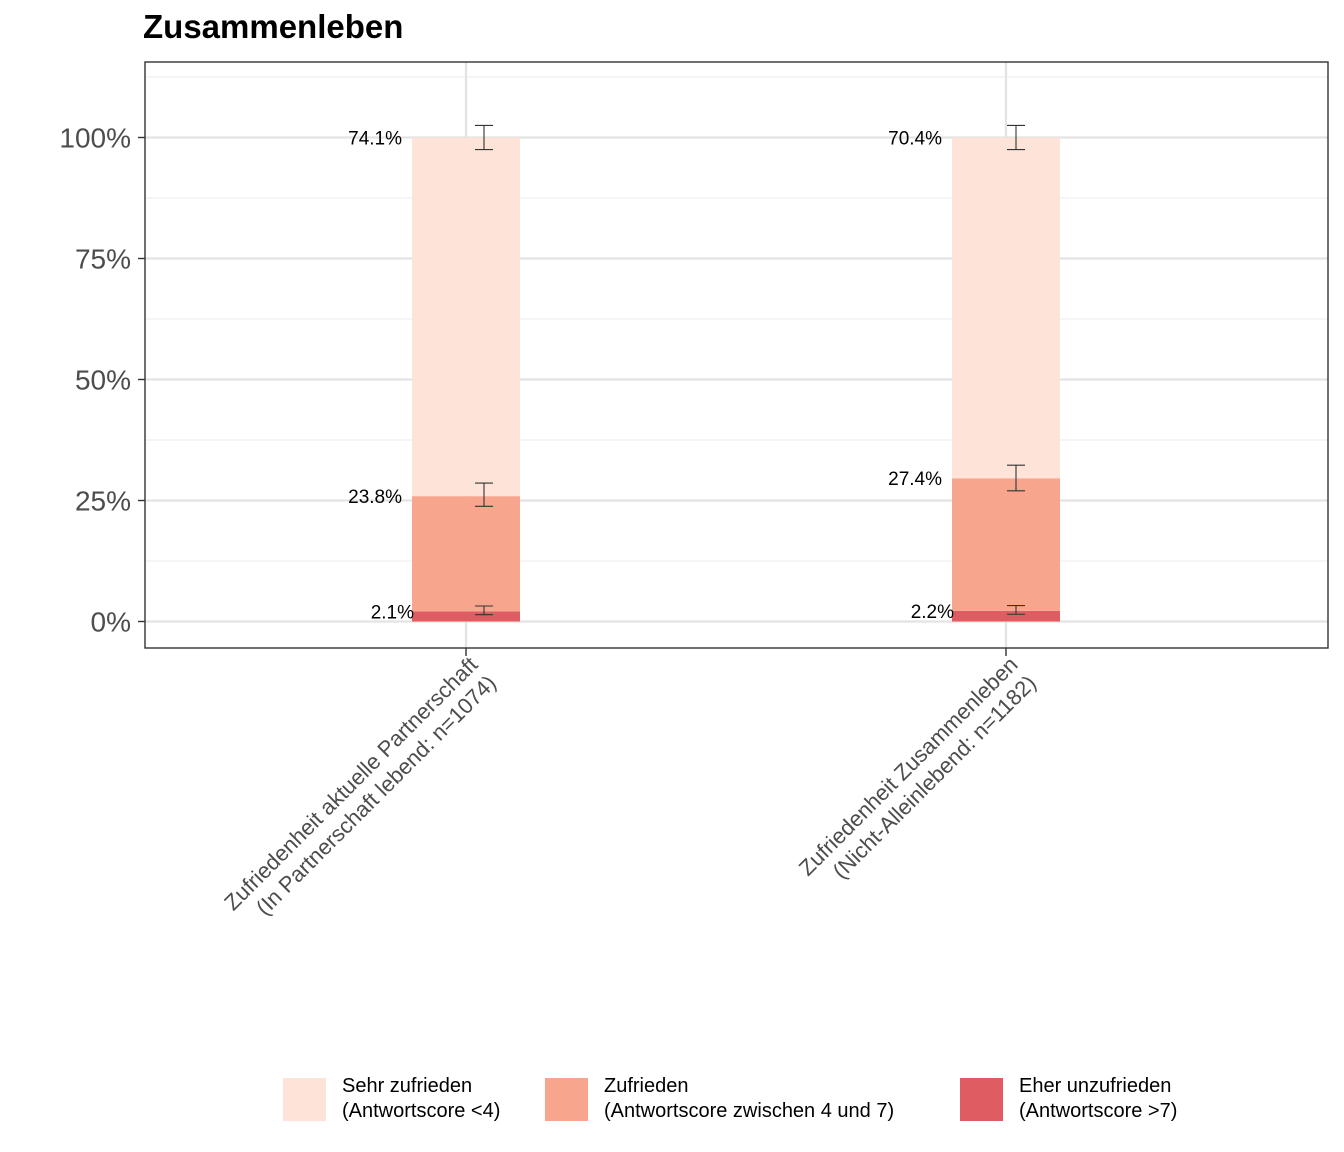  I want to click on legend-label-eher-unzufrieden: Eher unzufrieden (Antwortscore >7), so click(1098, 1099).